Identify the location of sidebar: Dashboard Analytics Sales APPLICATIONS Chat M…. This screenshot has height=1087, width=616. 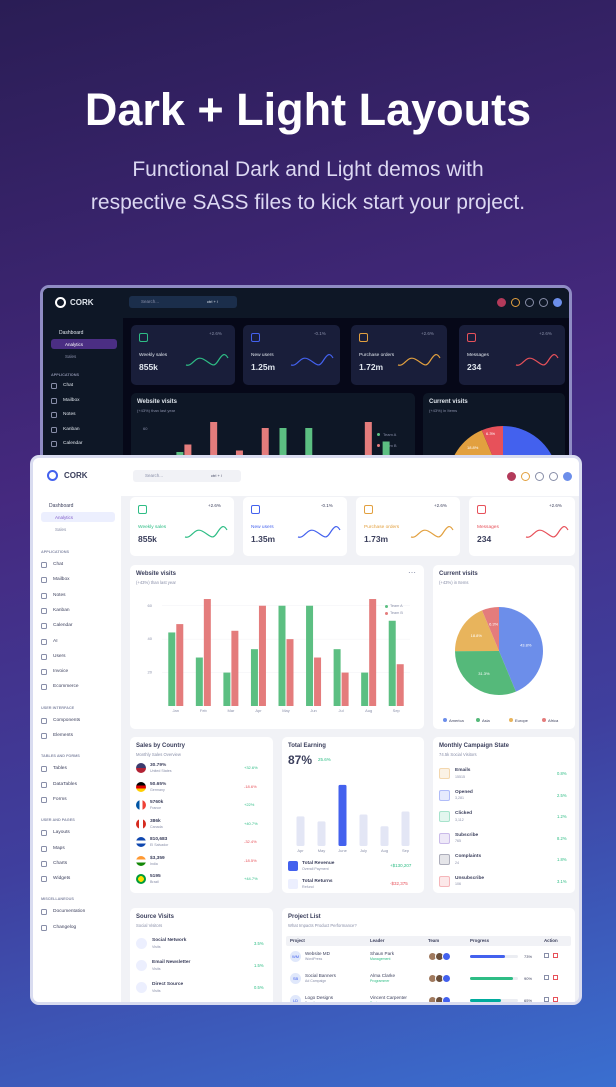
(77, 749).